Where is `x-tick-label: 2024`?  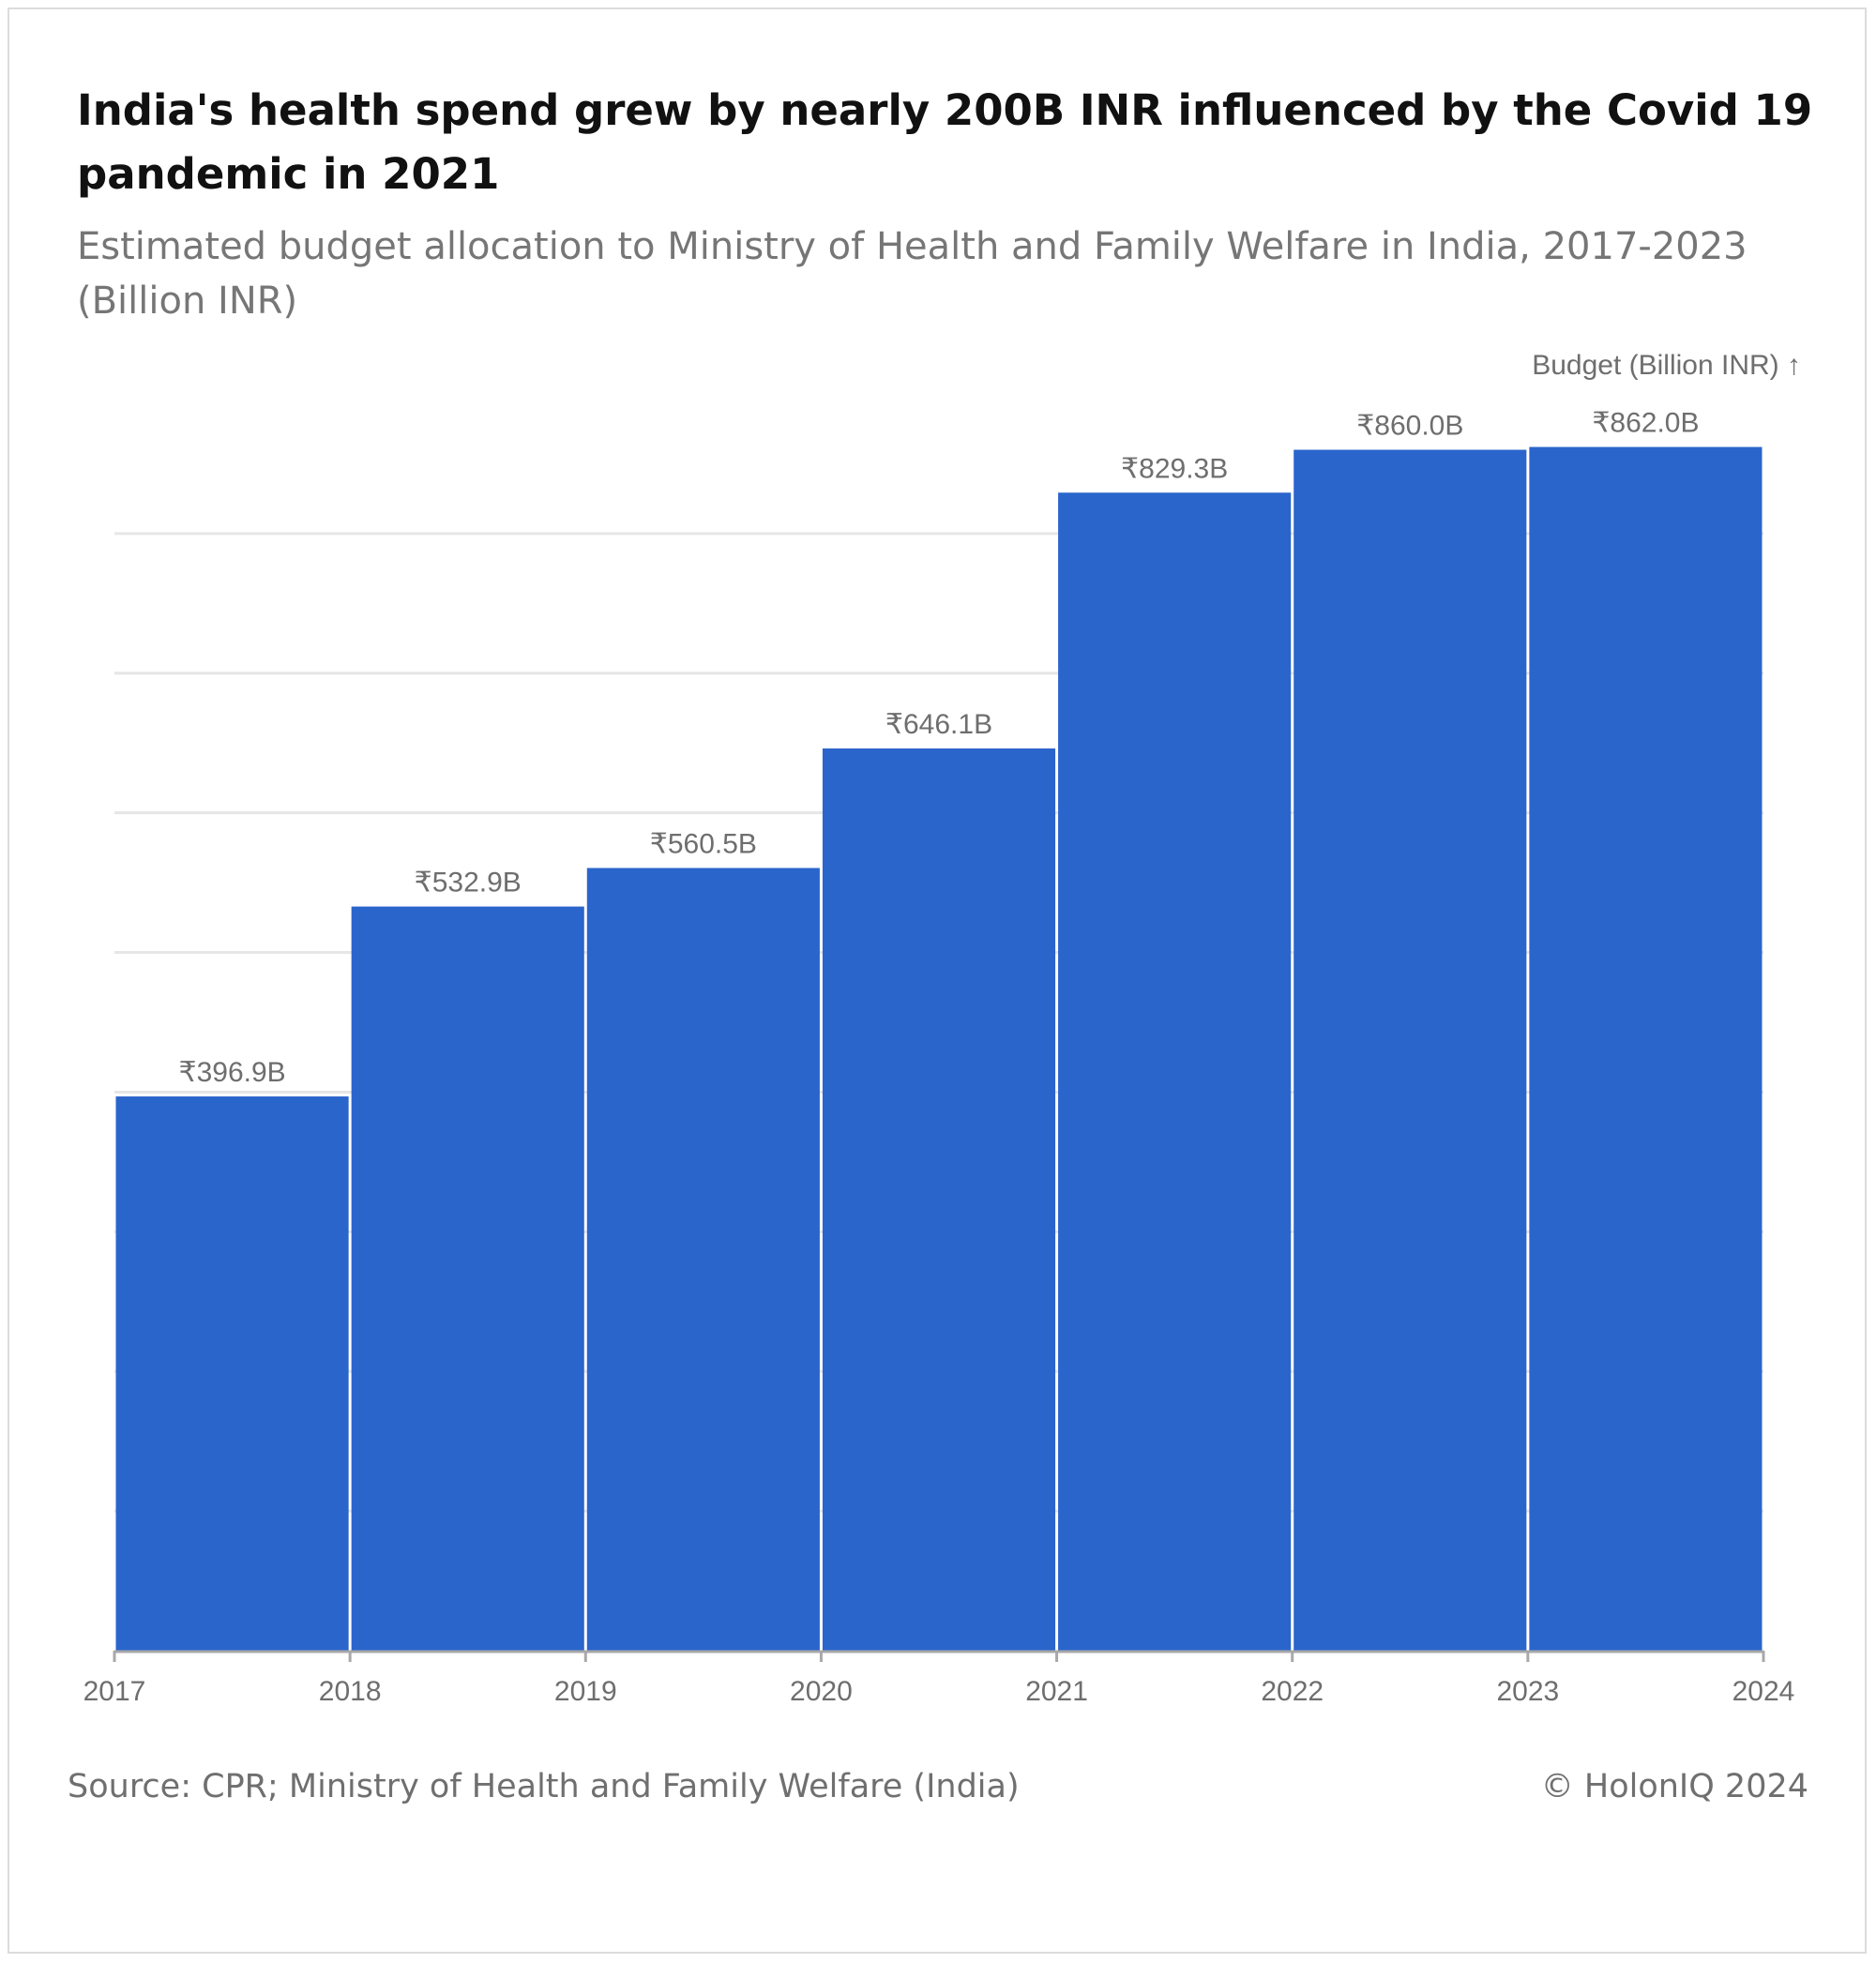
x-tick-label: 2024 is located at coordinates (1763, 1691).